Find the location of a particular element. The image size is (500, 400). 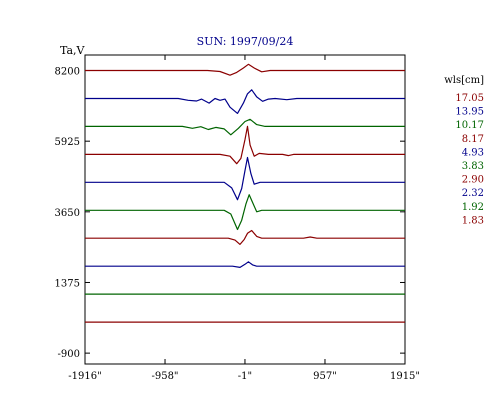

legend-entry: 8.17 is located at coordinates (473, 139).